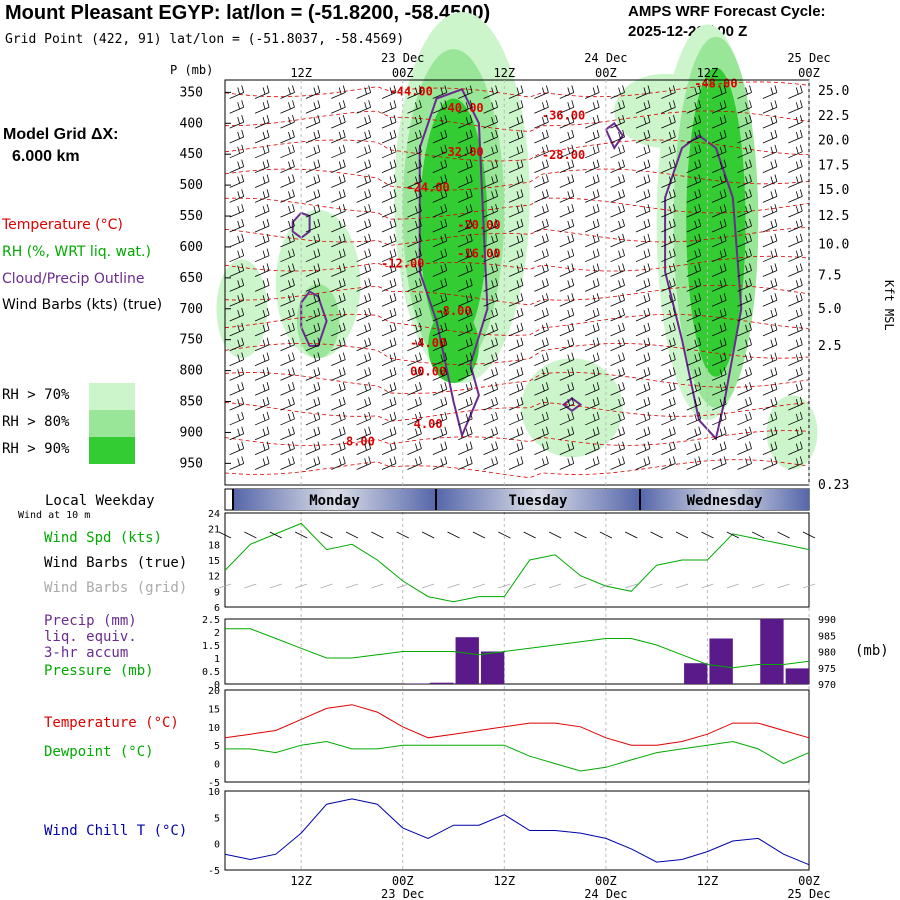 The height and width of the screenshot is (900, 900). What do you see at coordinates (555, 535) in the screenshot?
I see `surface-wind-barb` at bounding box center [555, 535].